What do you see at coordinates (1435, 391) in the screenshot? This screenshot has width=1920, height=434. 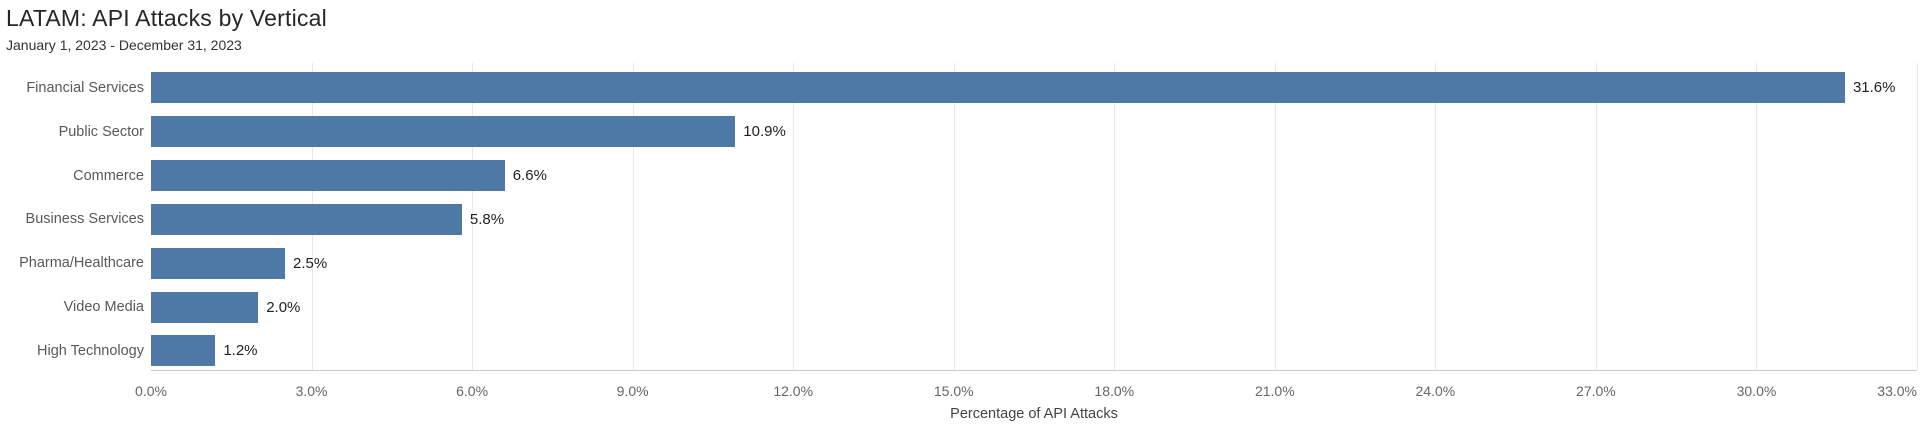 I see `x-tick-label: 24.0%` at bounding box center [1435, 391].